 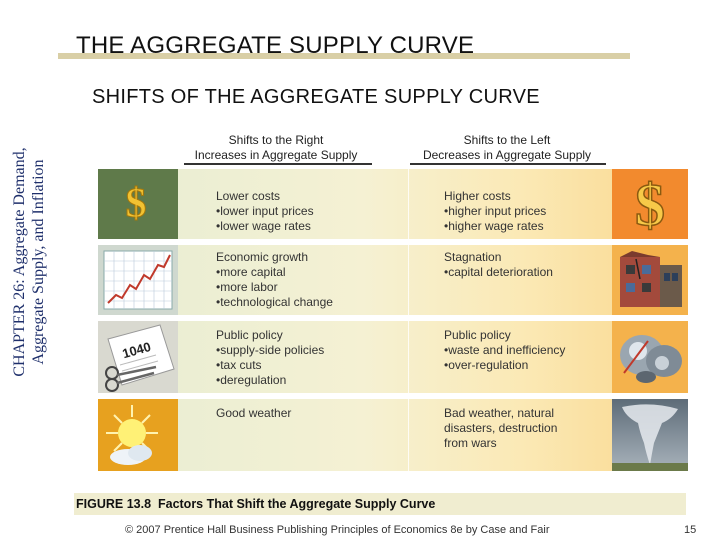 What do you see at coordinates (308, 302) in the screenshot?
I see `left-item: technological change` at bounding box center [308, 302].